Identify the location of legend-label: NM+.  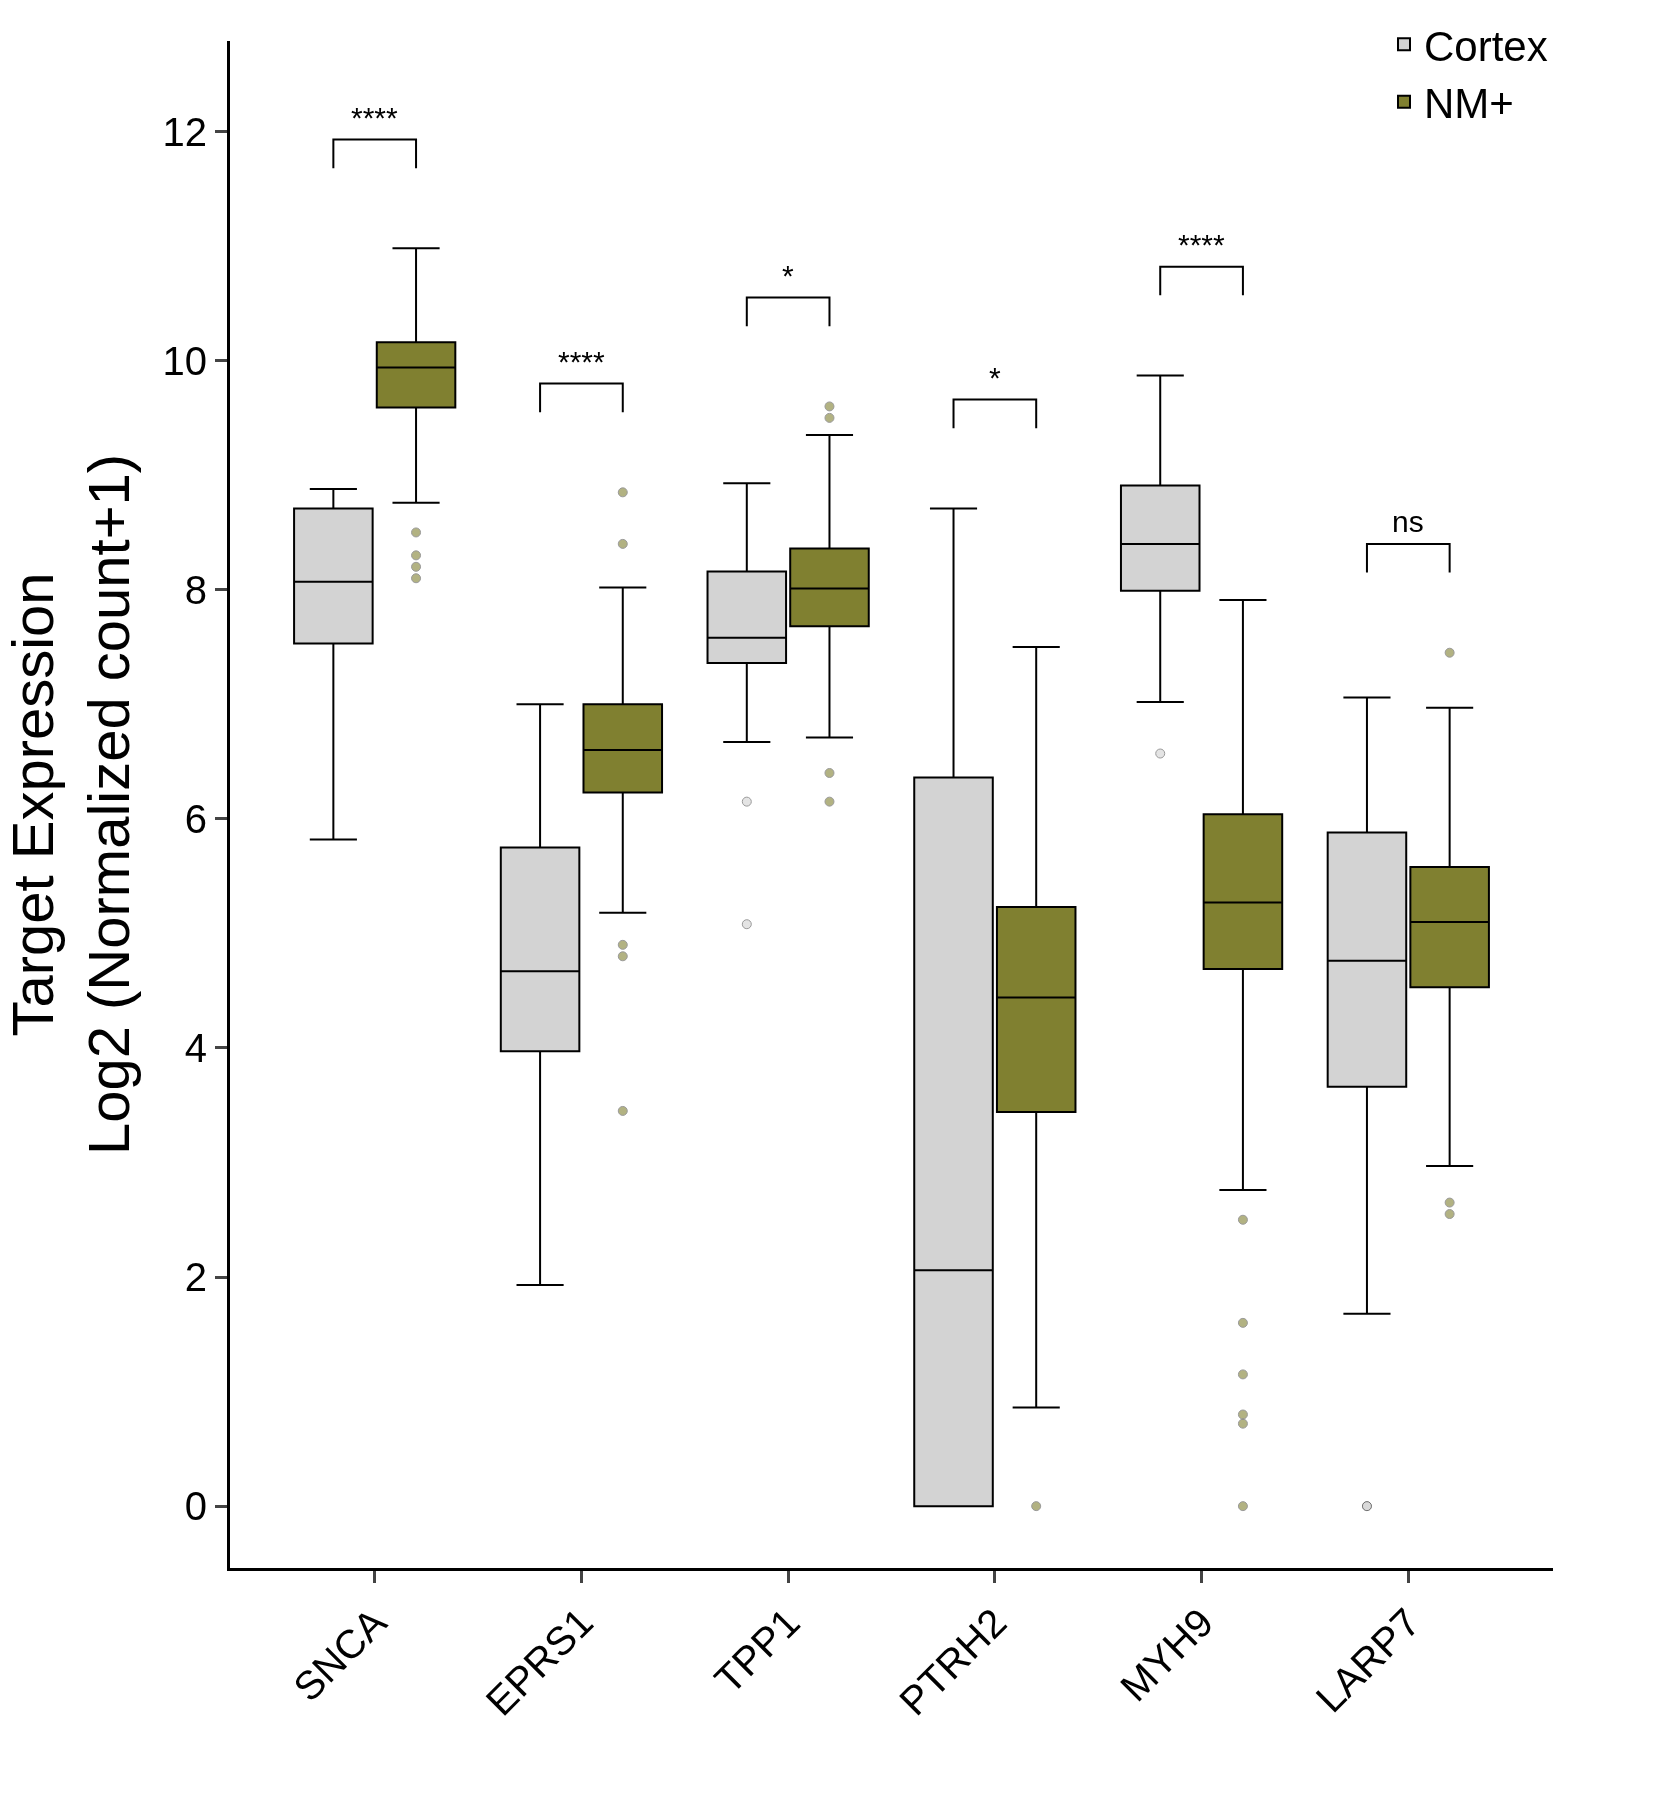
(1469, 104).